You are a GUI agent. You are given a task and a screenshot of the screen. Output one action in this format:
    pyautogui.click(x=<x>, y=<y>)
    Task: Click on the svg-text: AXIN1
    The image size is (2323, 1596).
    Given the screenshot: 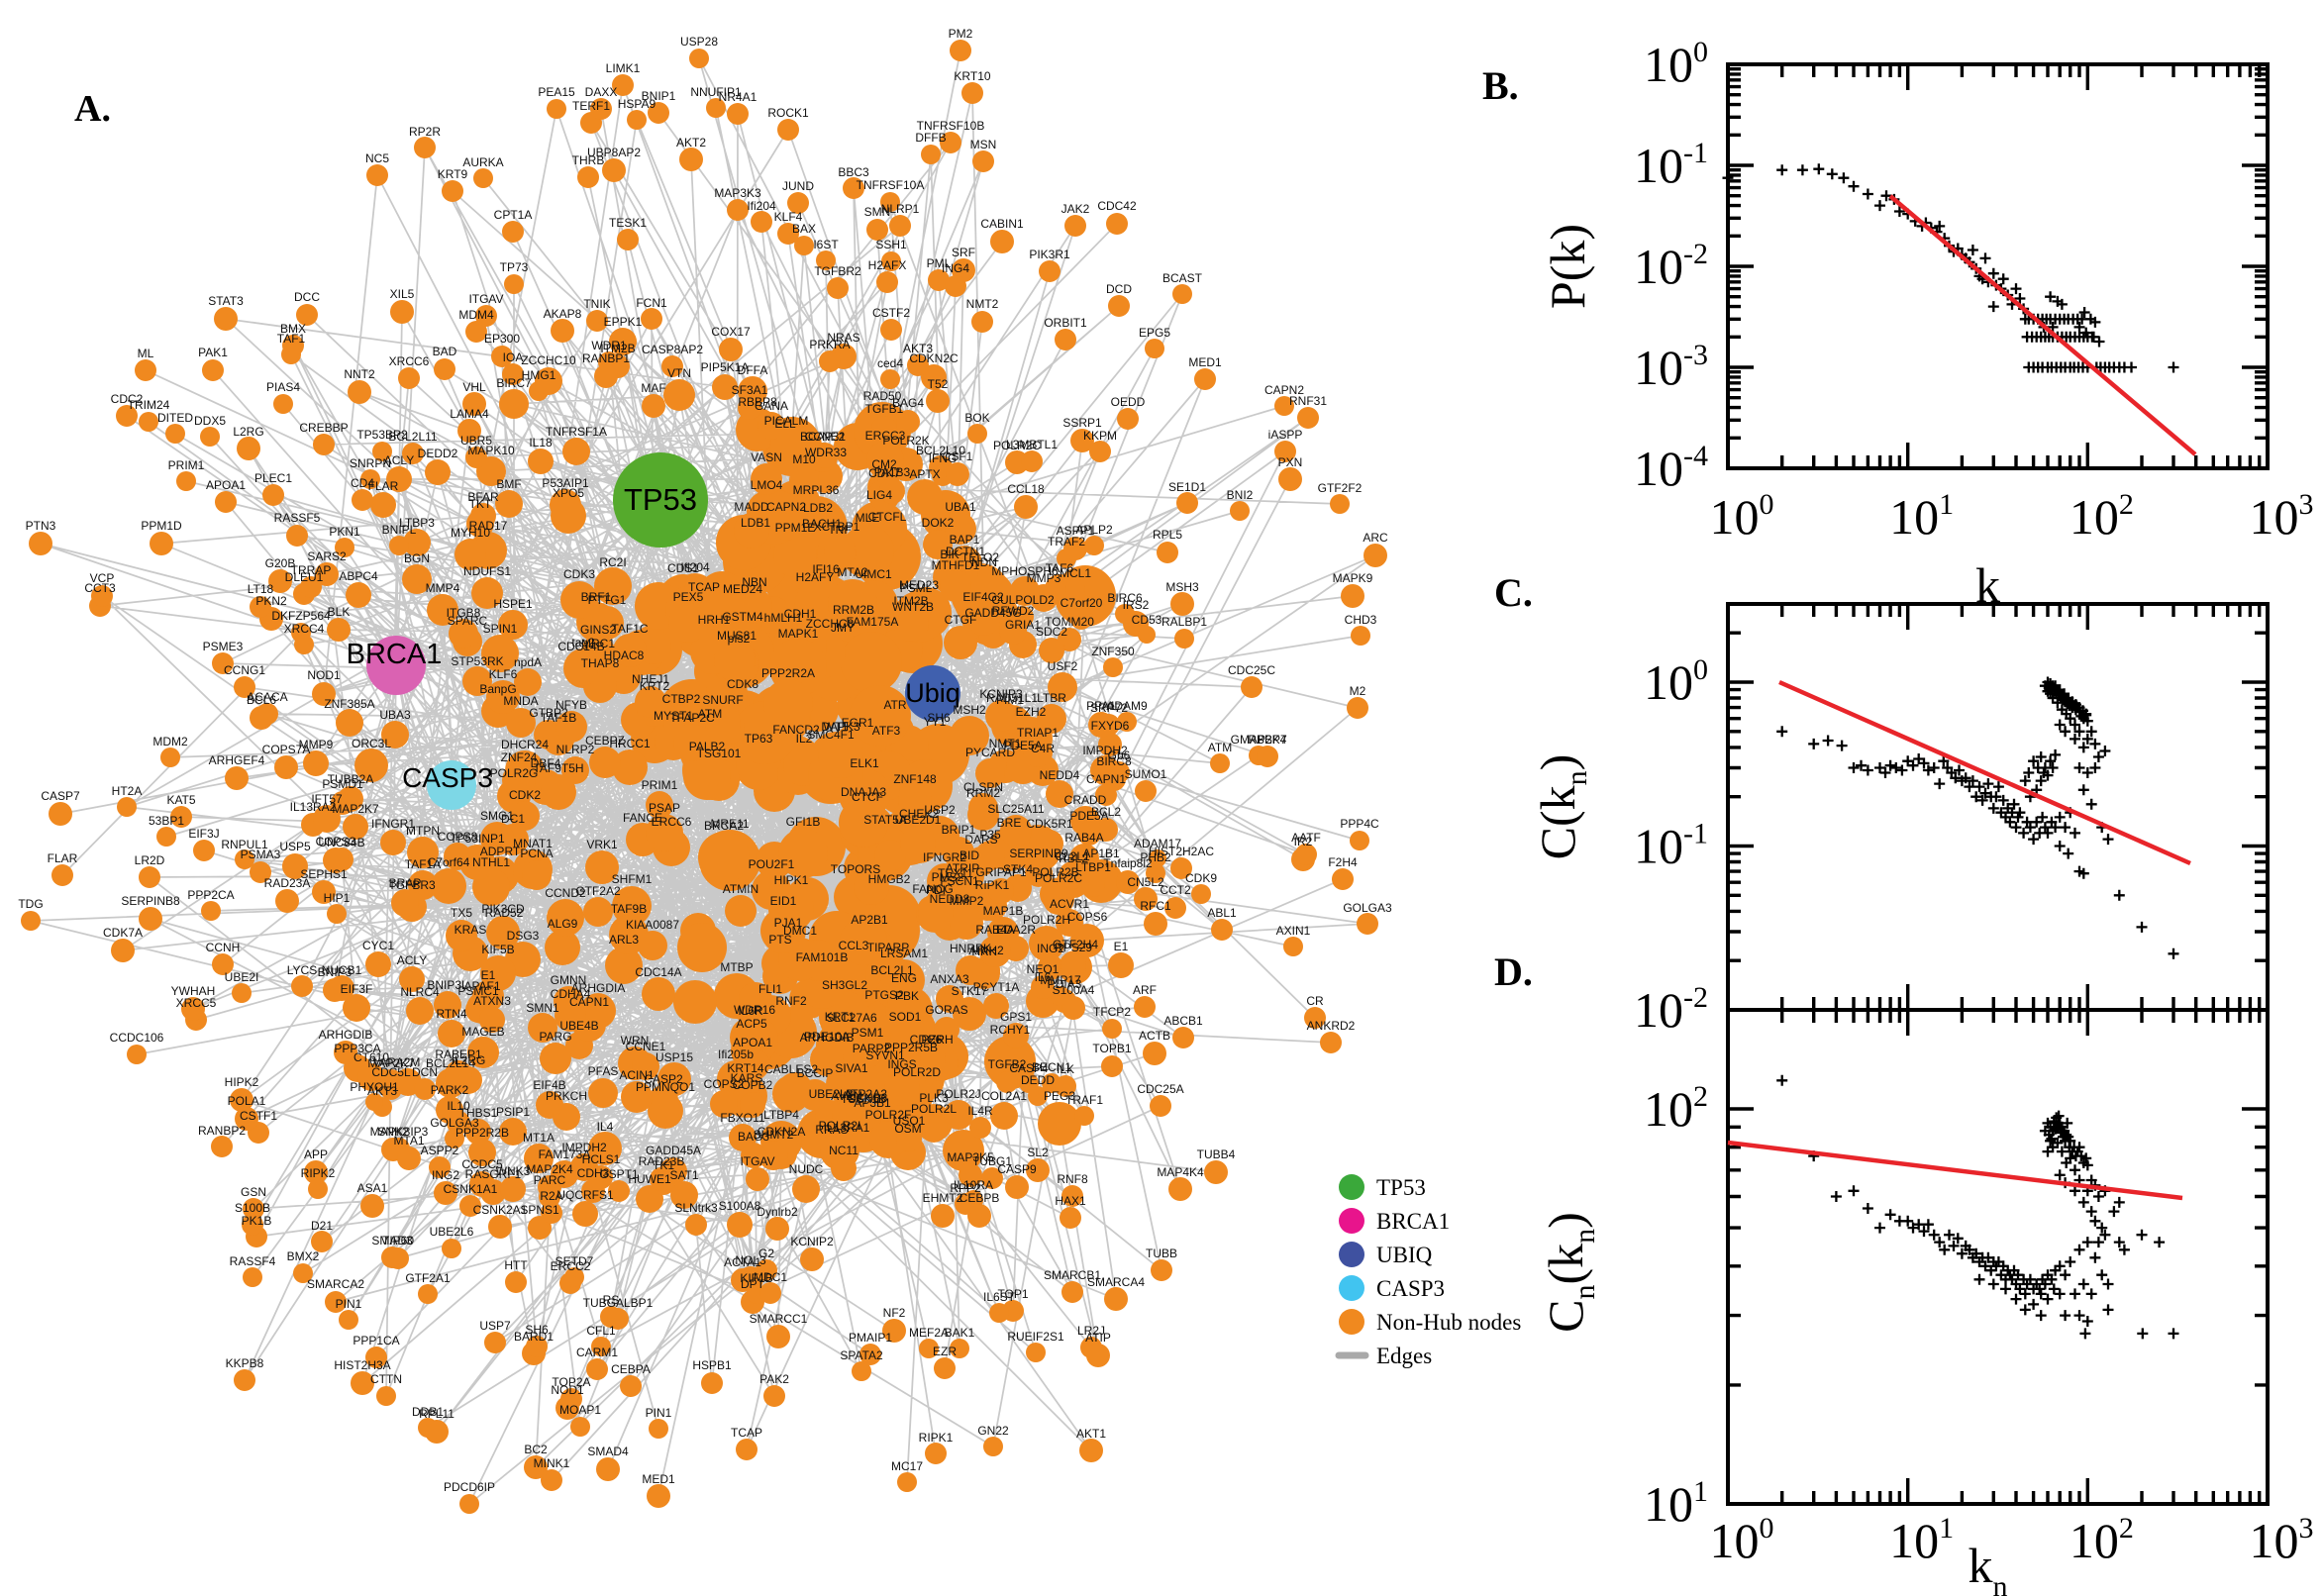 What is the action you would take?
    pyautogui.click(x=1293, y=931)
    